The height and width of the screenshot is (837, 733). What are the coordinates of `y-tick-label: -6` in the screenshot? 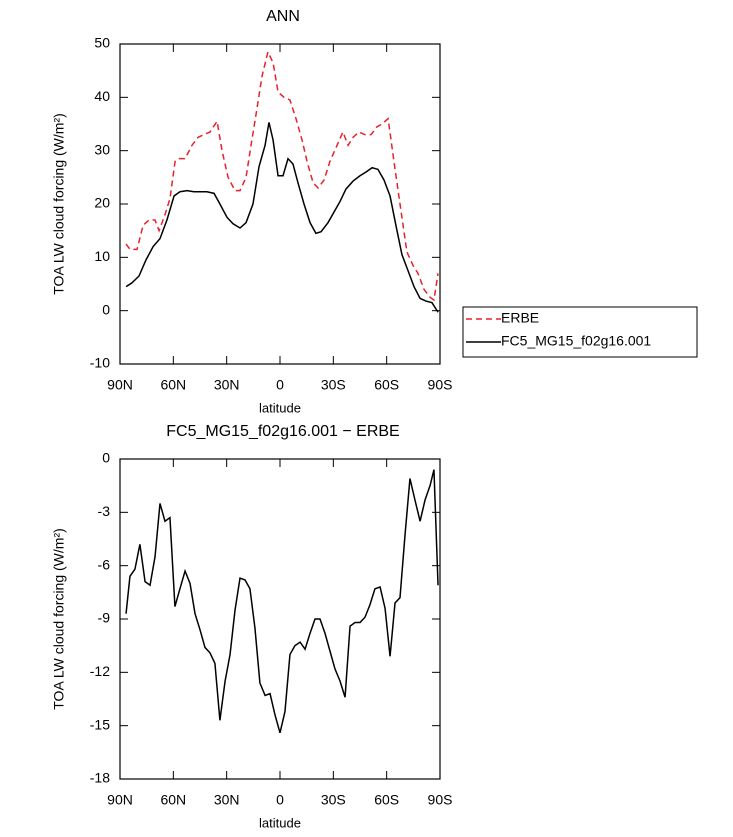 It's located at (104, 564).